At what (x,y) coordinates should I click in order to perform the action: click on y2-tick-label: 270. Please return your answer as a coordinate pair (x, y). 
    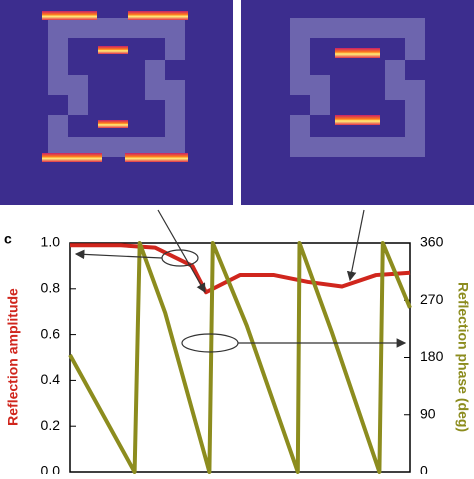
    Looking at the image, I should click on (432, 299).